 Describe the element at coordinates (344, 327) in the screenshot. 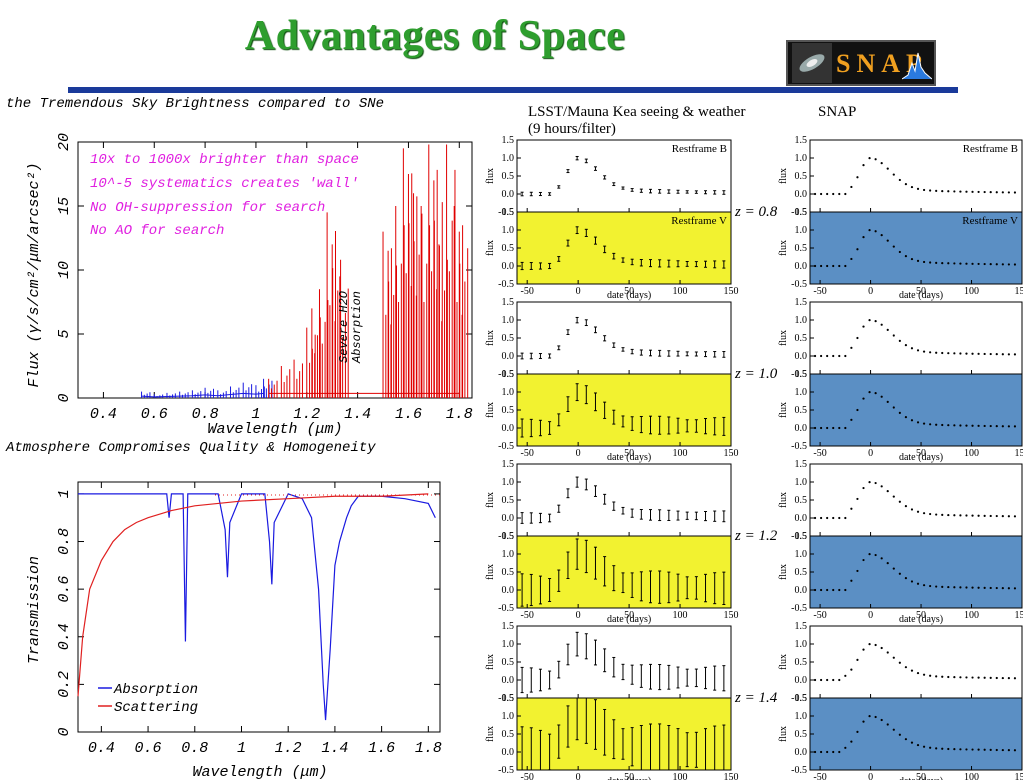

I see `h2o-label-1: Severe H2O` at that location.